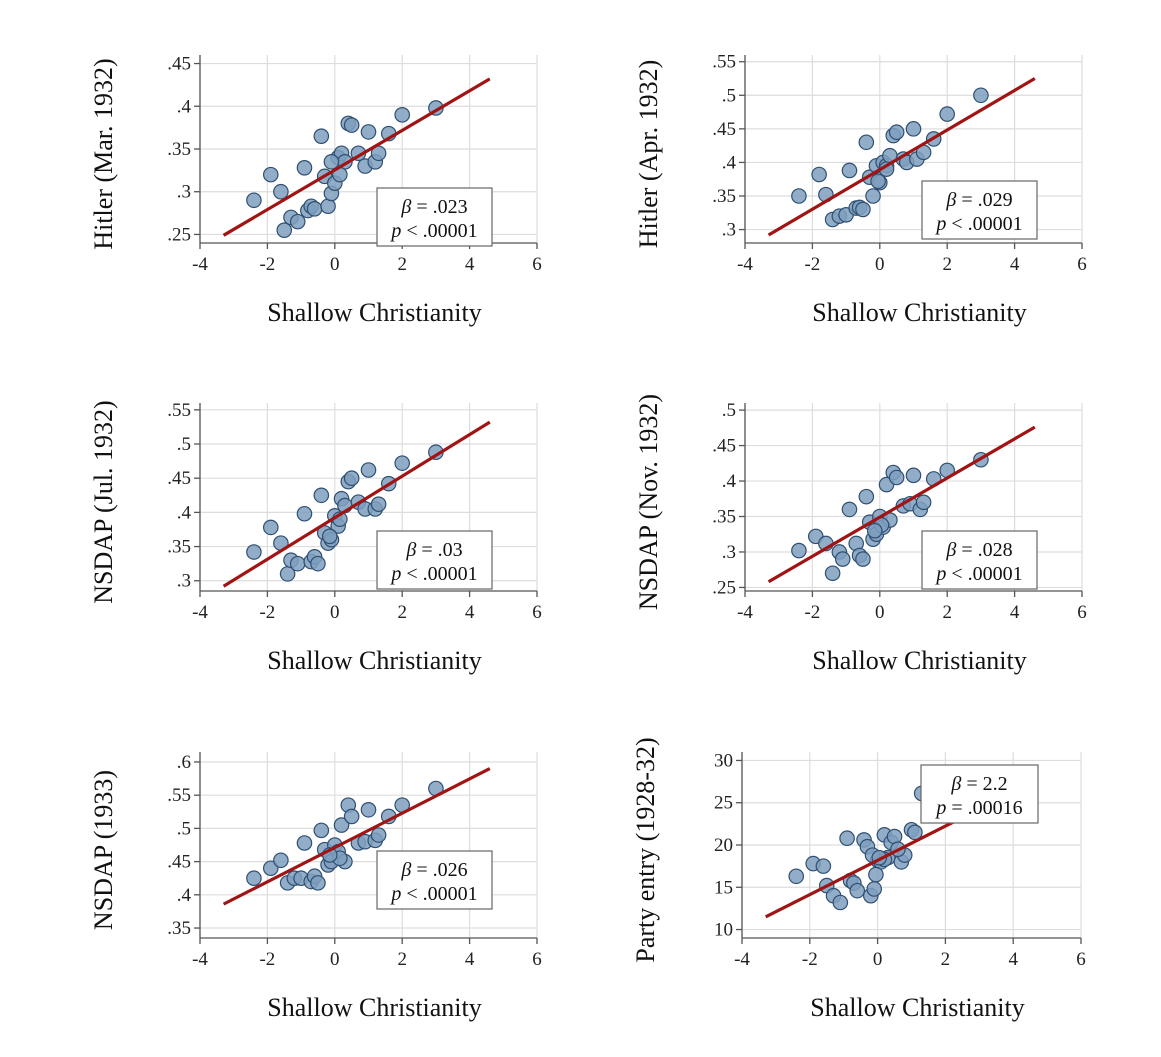 Image resolution: width=1161 pixels, height=1057 pixels. What do you see at coordinates (978, 200) in the screenshot?
I see `beta-label: β = .029` at bounding box center [978, 200].